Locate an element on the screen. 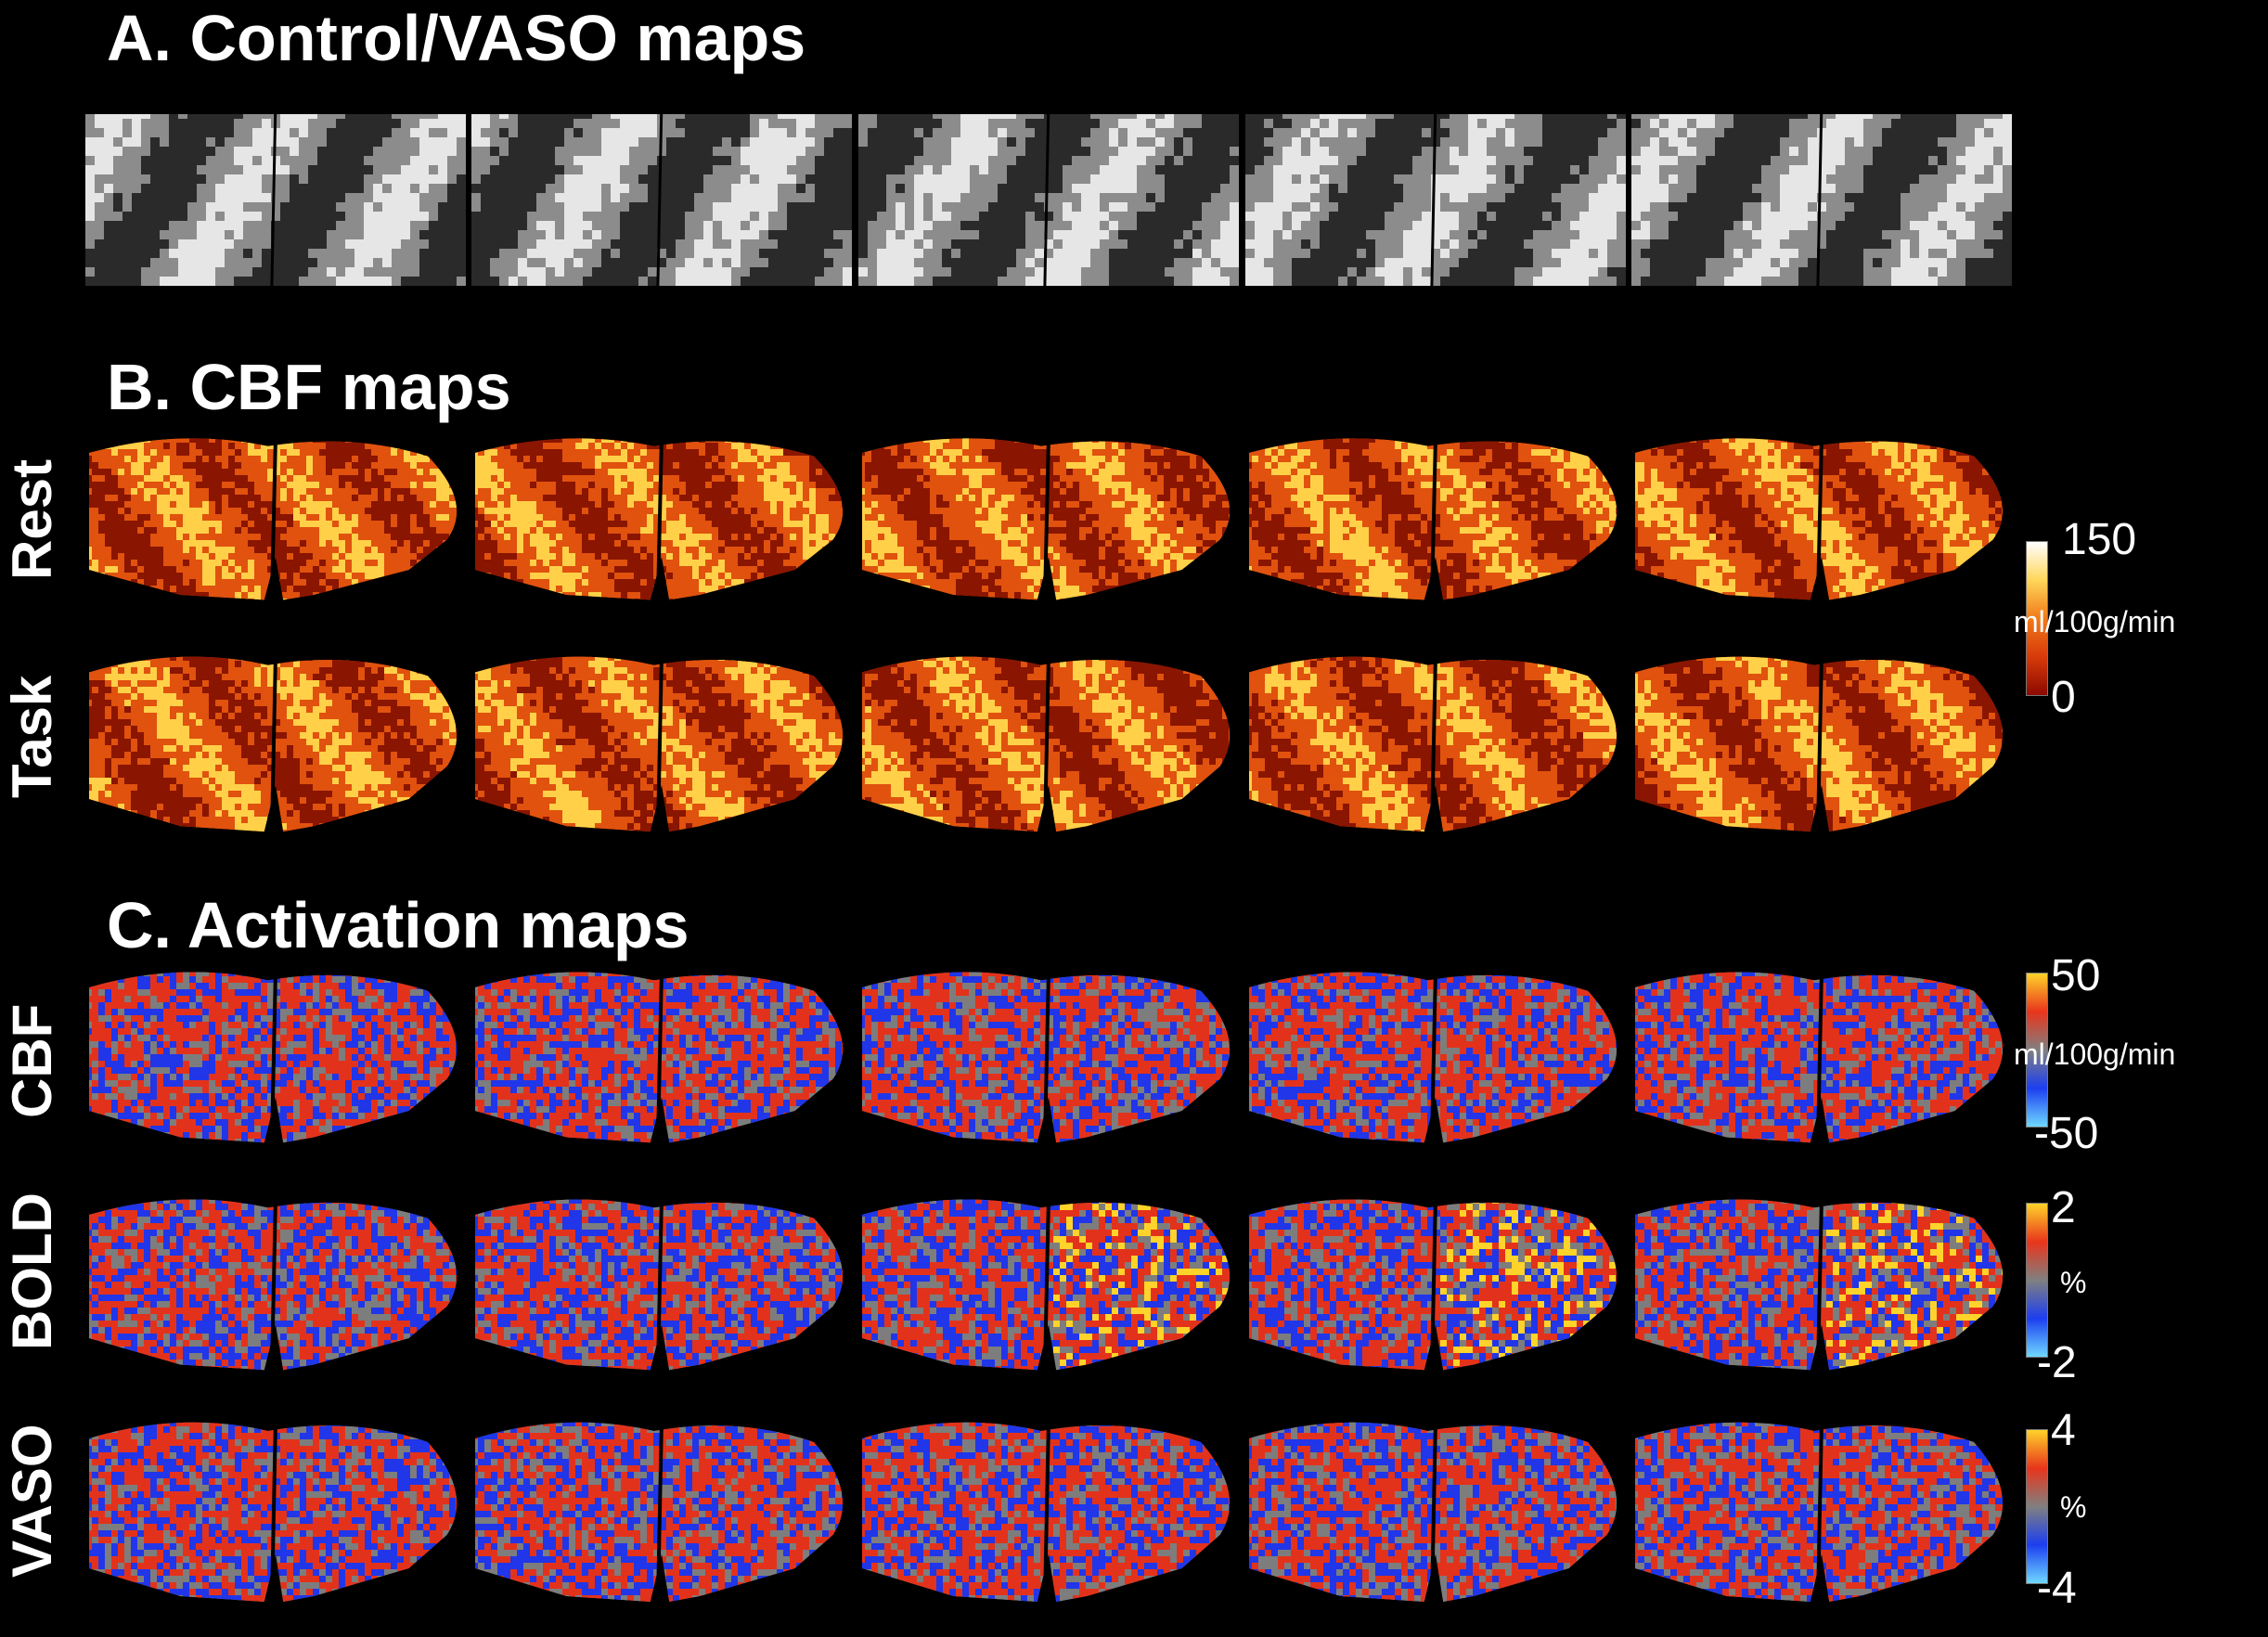 This screenshot has height=1637, width=2268. section-b-title: B. CBF maps is located at coordinates (309, 386).